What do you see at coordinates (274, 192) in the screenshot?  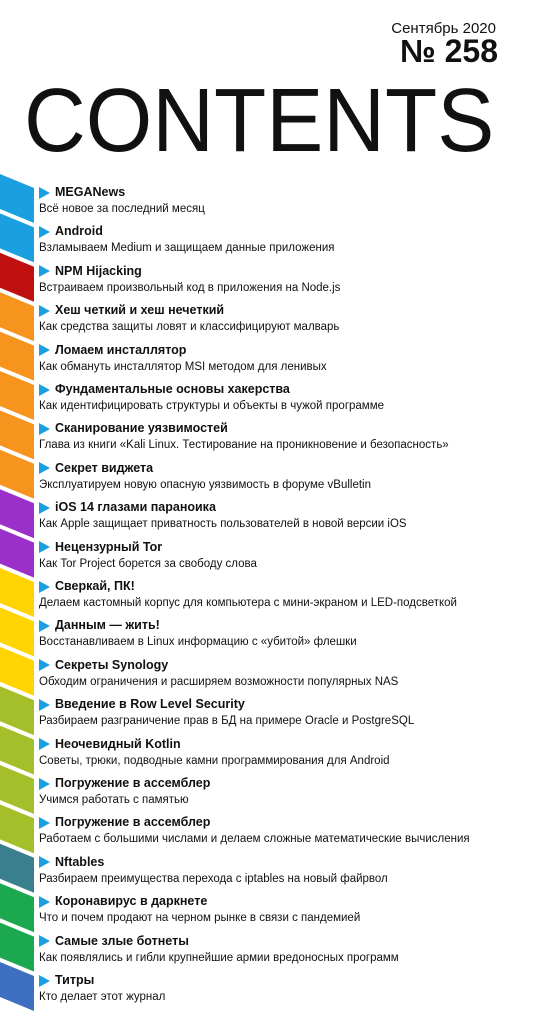 I see `toc-item-title-row: MEGANews` at bounding box center [274, 192].